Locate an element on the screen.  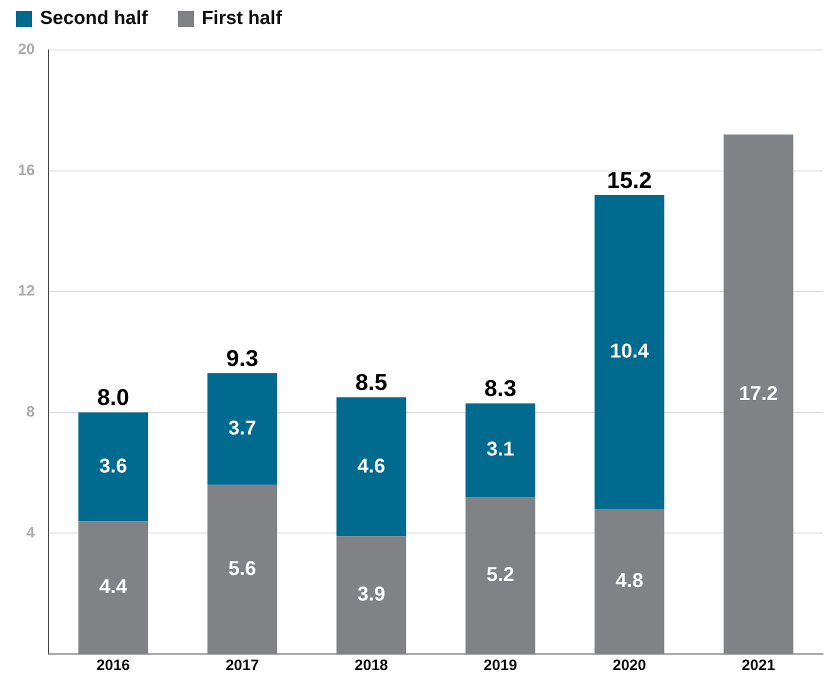
total-label: 8.0 is located at coordinates (113, 397).